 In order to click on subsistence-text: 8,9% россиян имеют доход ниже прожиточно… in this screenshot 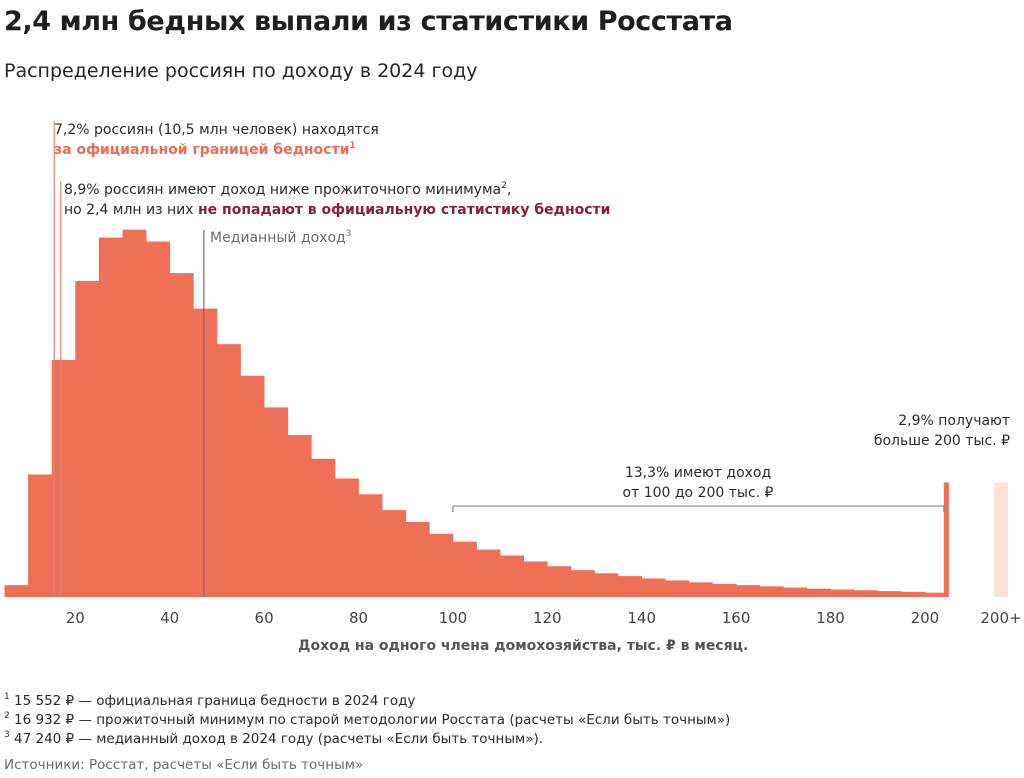, I will do `click(283, 190)`.